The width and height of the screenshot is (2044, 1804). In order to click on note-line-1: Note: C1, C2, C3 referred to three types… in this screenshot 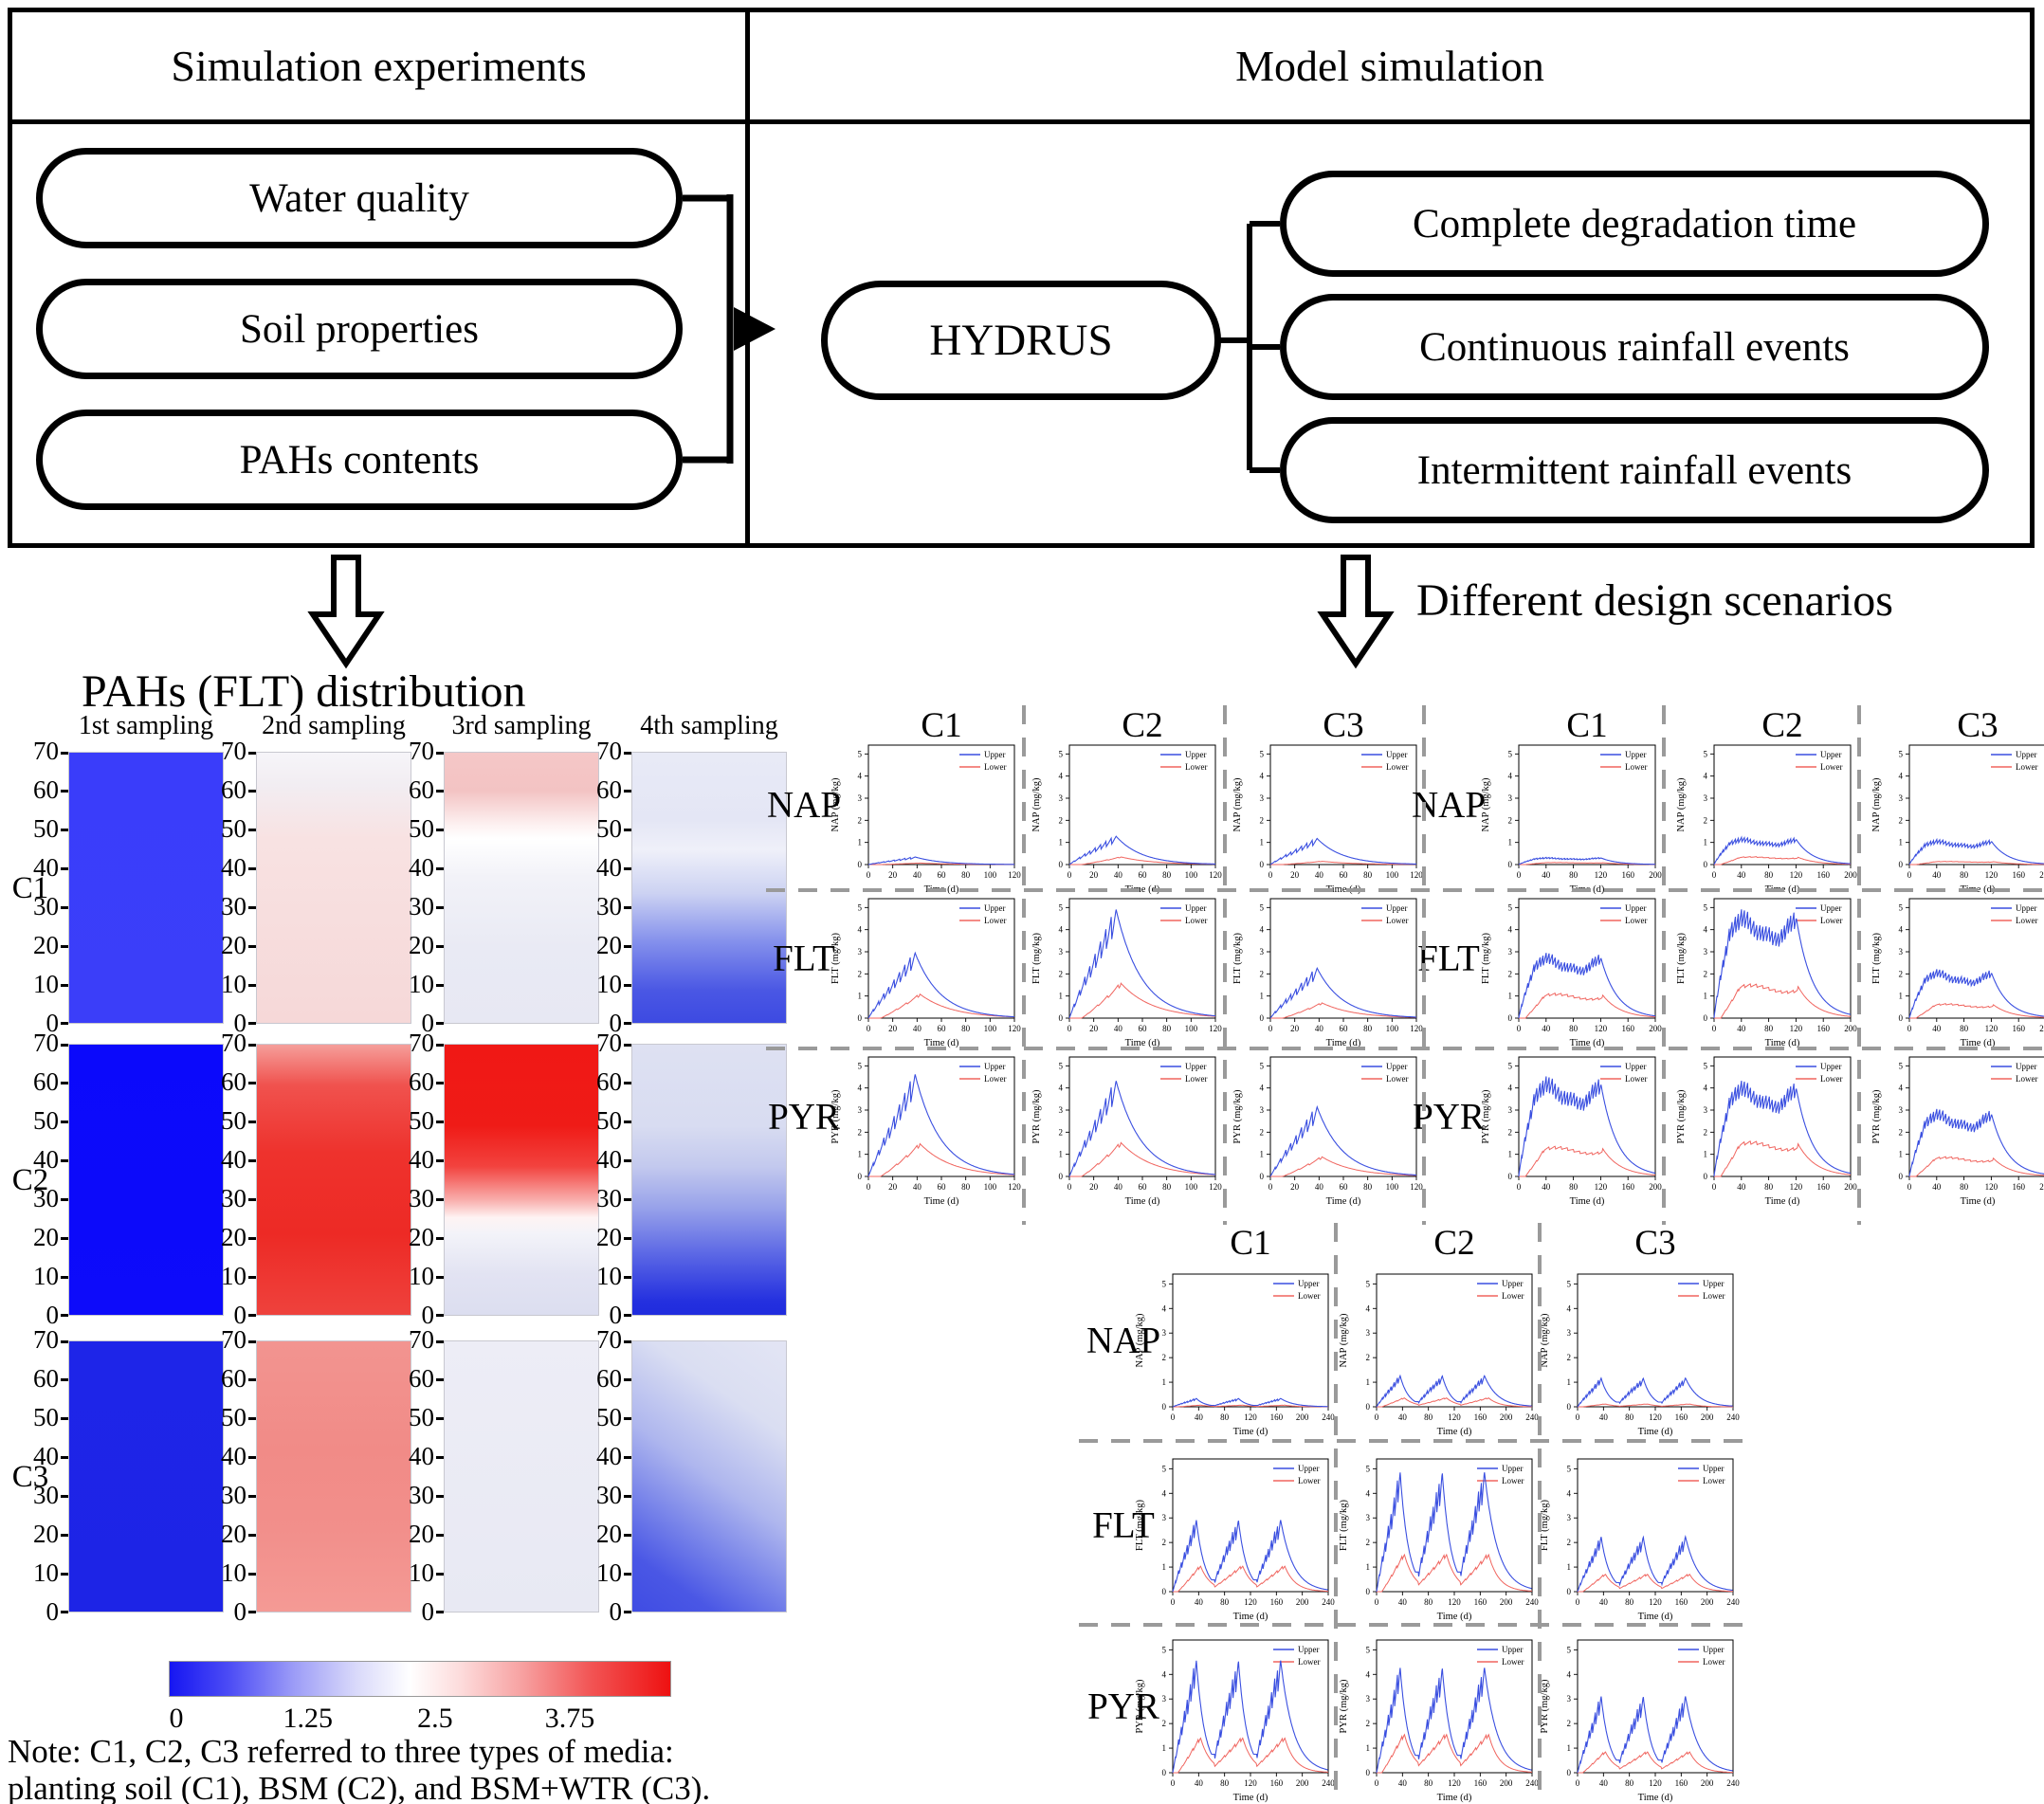, I will do `click(341, 1751)`.